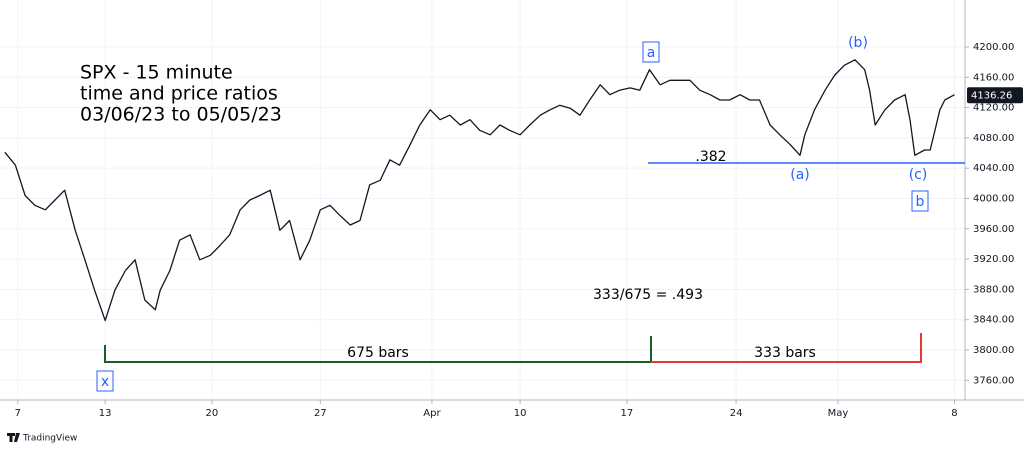 The width and height of the screenshot is (1024, 454). Describe the element at coordinates (993, 138) in the screenshot. I see `y-tick-label: 4080.00` at that location.